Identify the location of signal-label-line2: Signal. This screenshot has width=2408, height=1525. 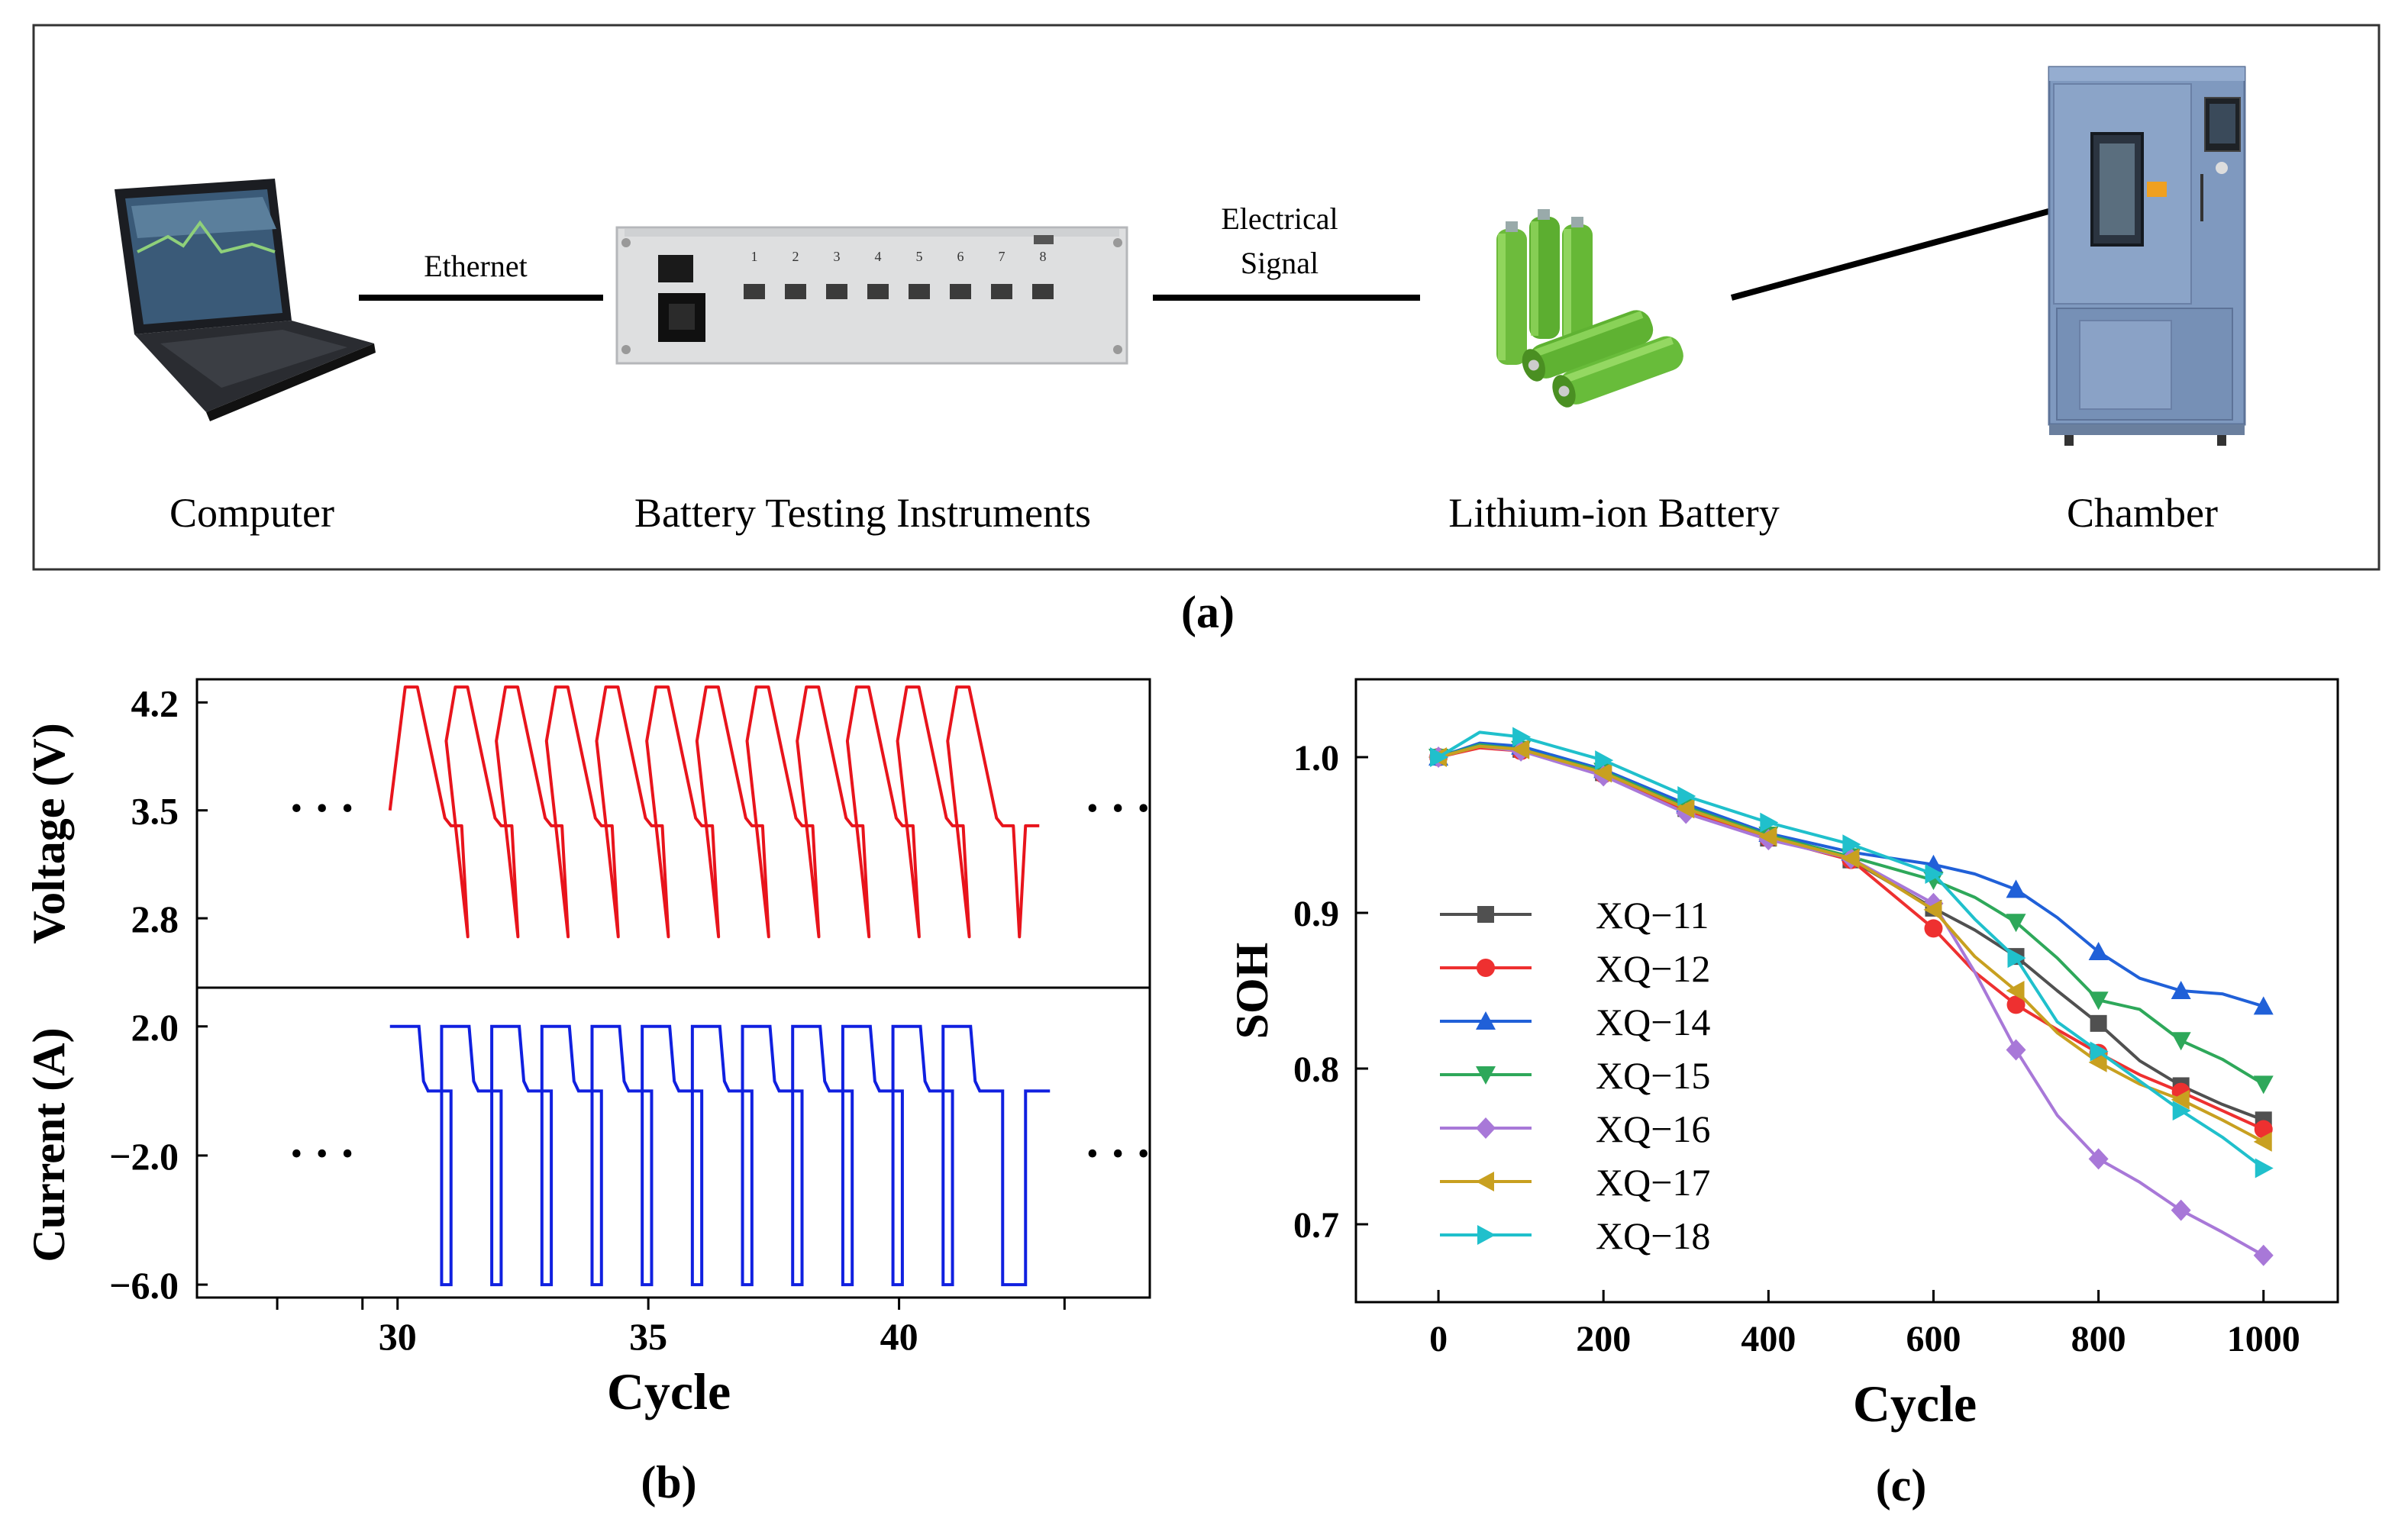
(1280, 263).